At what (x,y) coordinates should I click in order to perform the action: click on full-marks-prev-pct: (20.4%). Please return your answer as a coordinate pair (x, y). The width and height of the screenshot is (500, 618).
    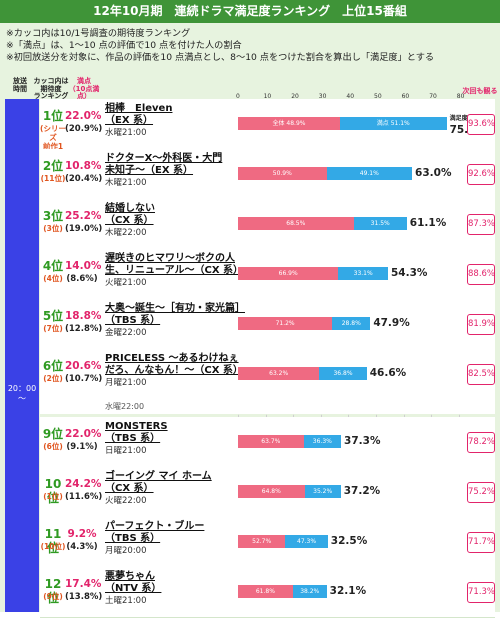
    Looking at the image, I should click on (84, 179).